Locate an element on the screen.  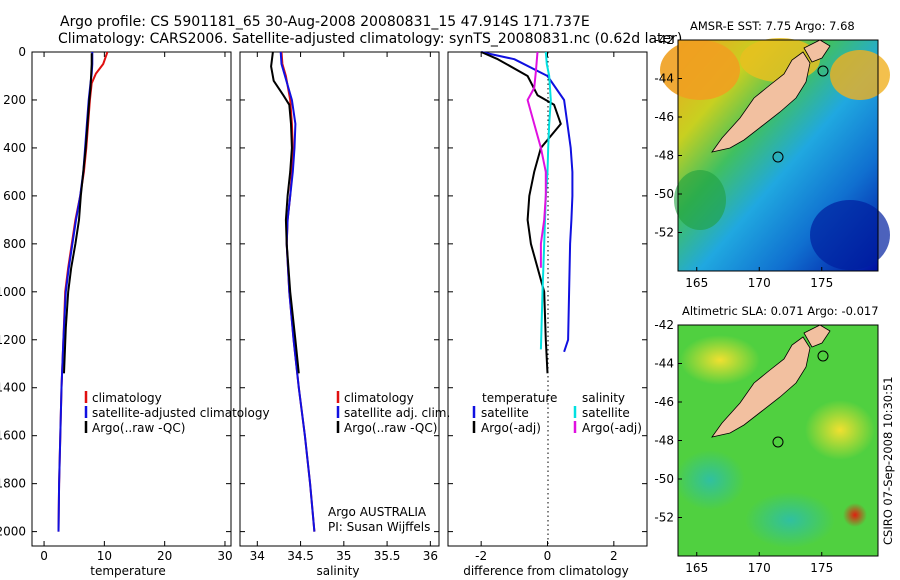
x-tick-label: 35.5 is located at coordinates (387, 556).